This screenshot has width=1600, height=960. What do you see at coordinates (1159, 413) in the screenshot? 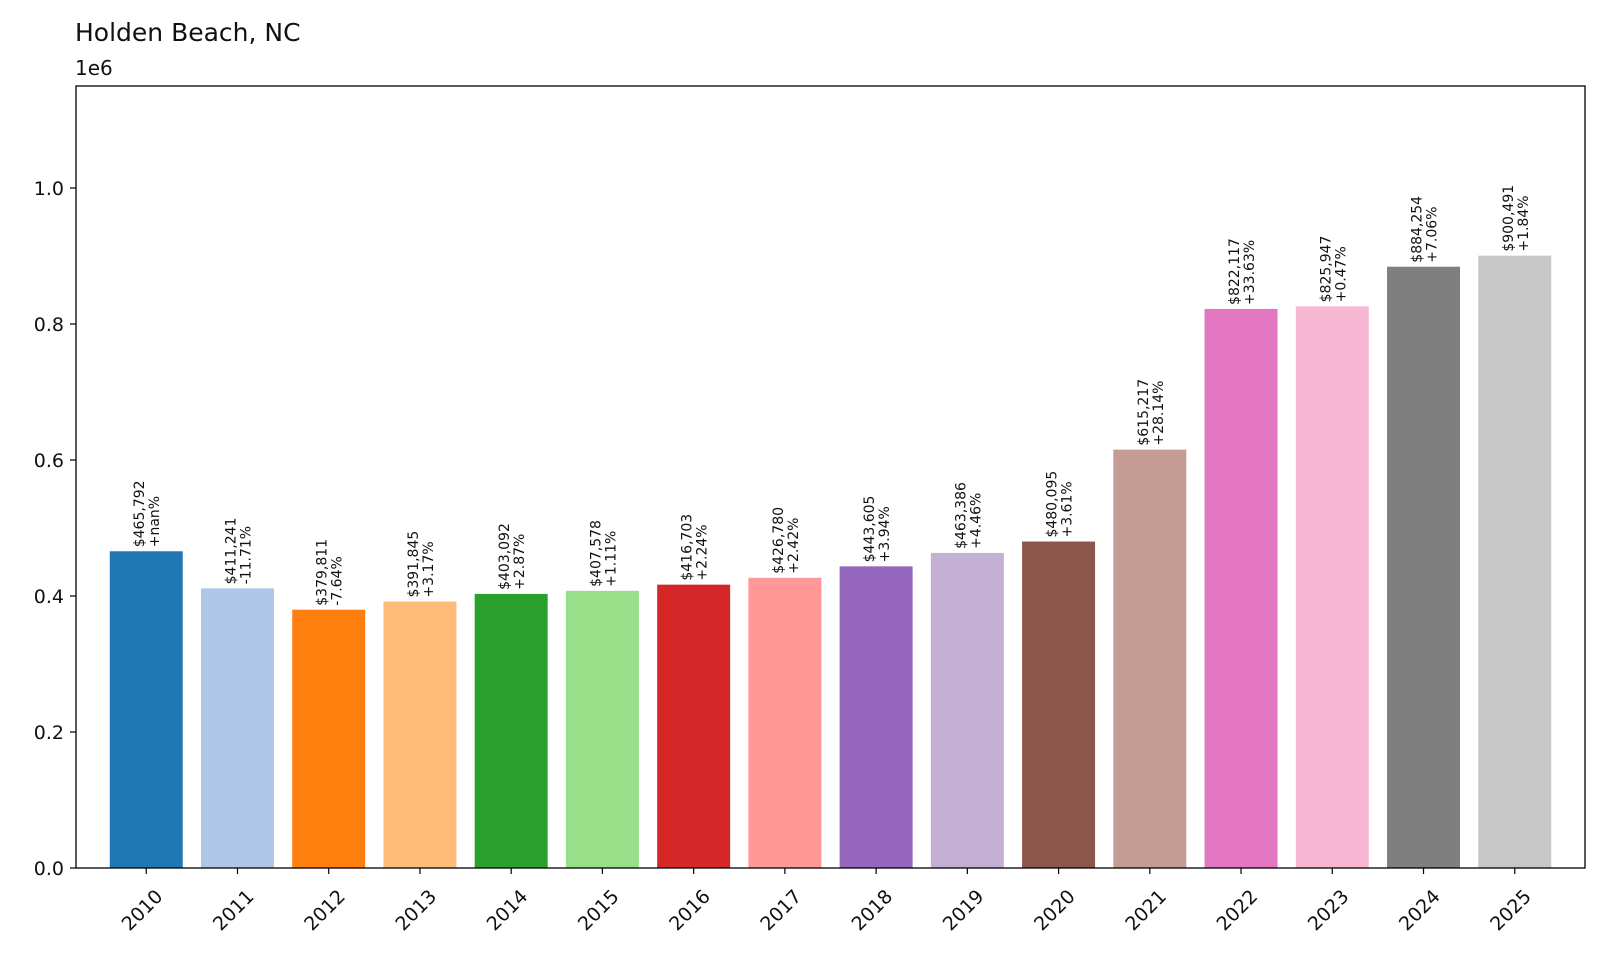
I see `change-label: +28.14%` at bounding box center [1159, 413].